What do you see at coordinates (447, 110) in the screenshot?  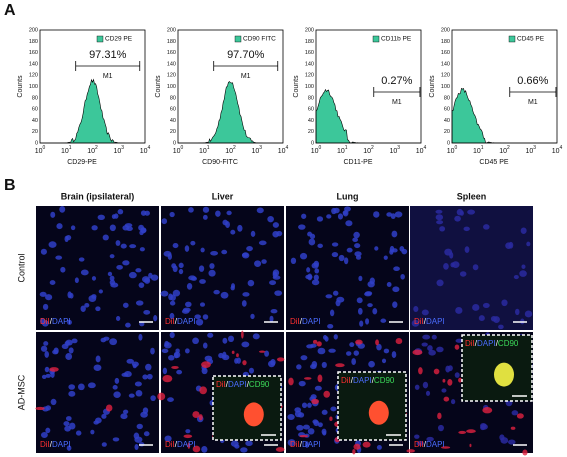 I see `y-tick-label: 60` at bounding box center [447, 110].